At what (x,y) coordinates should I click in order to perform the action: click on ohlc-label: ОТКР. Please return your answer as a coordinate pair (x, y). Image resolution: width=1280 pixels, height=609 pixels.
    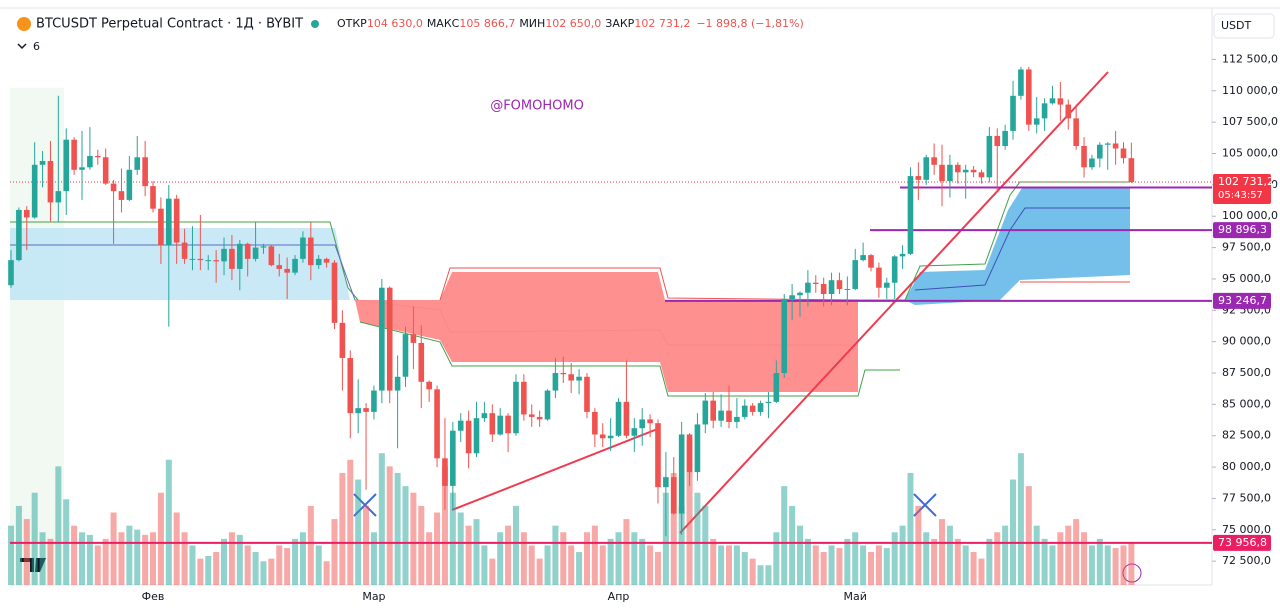
    Looking at the image, I should click on (352, 23).